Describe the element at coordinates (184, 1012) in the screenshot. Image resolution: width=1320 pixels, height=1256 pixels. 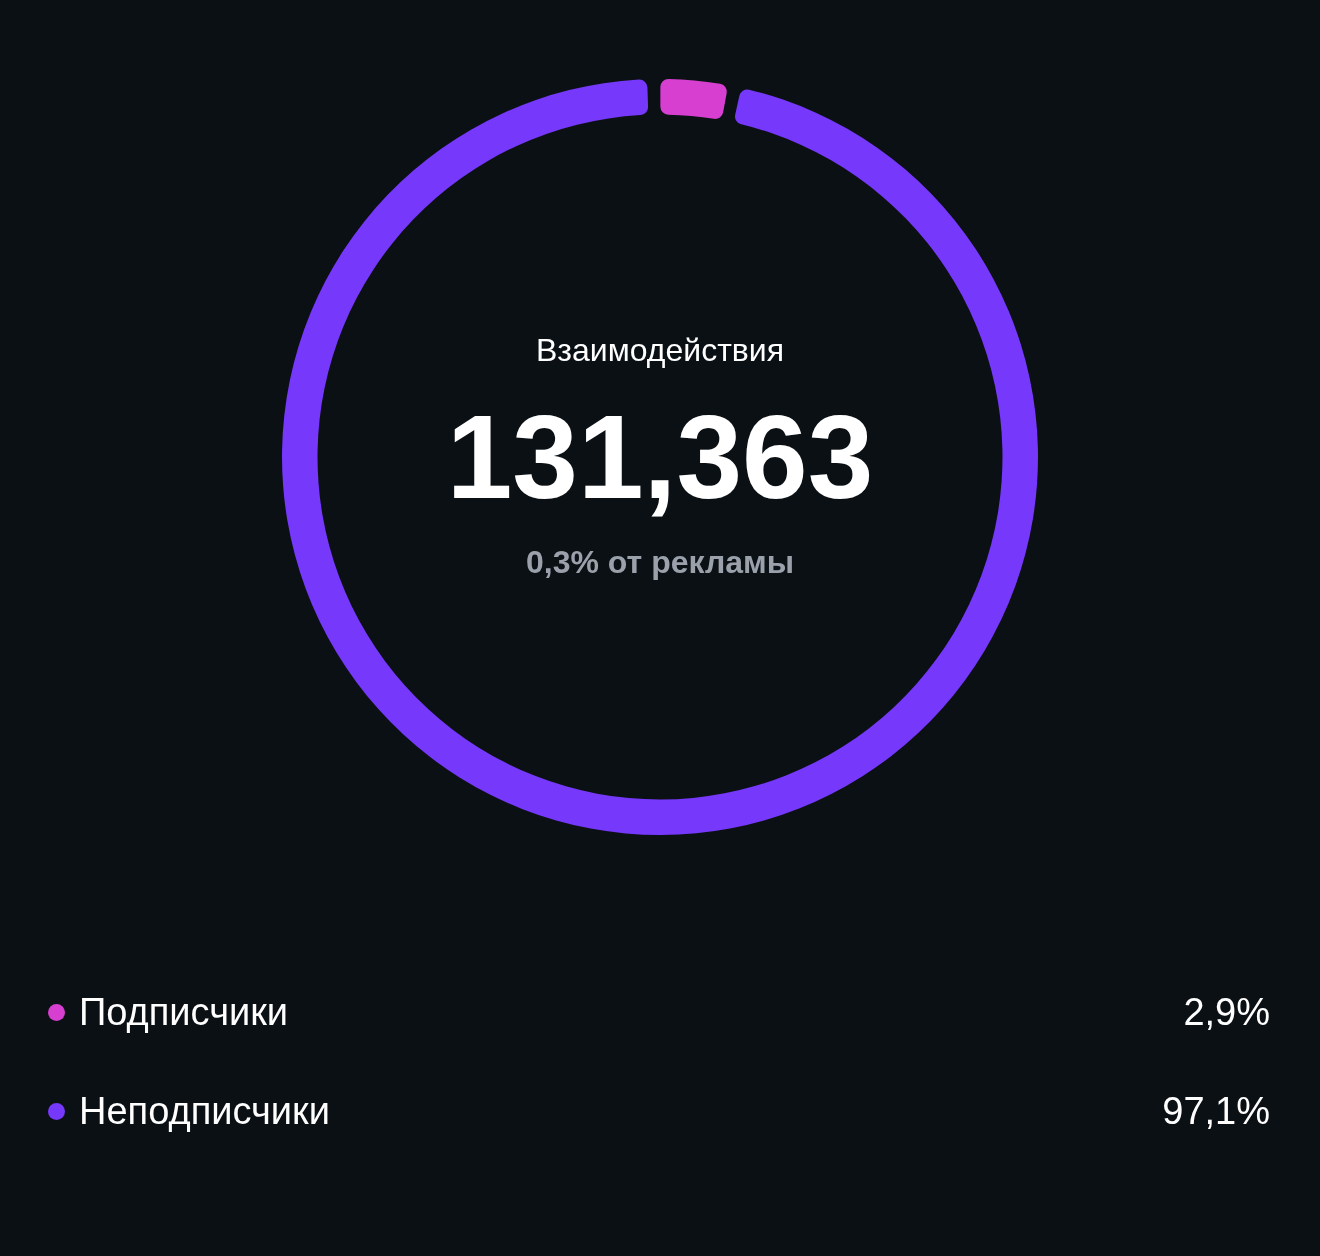
I see `legend-label: Подписчики` at that location.